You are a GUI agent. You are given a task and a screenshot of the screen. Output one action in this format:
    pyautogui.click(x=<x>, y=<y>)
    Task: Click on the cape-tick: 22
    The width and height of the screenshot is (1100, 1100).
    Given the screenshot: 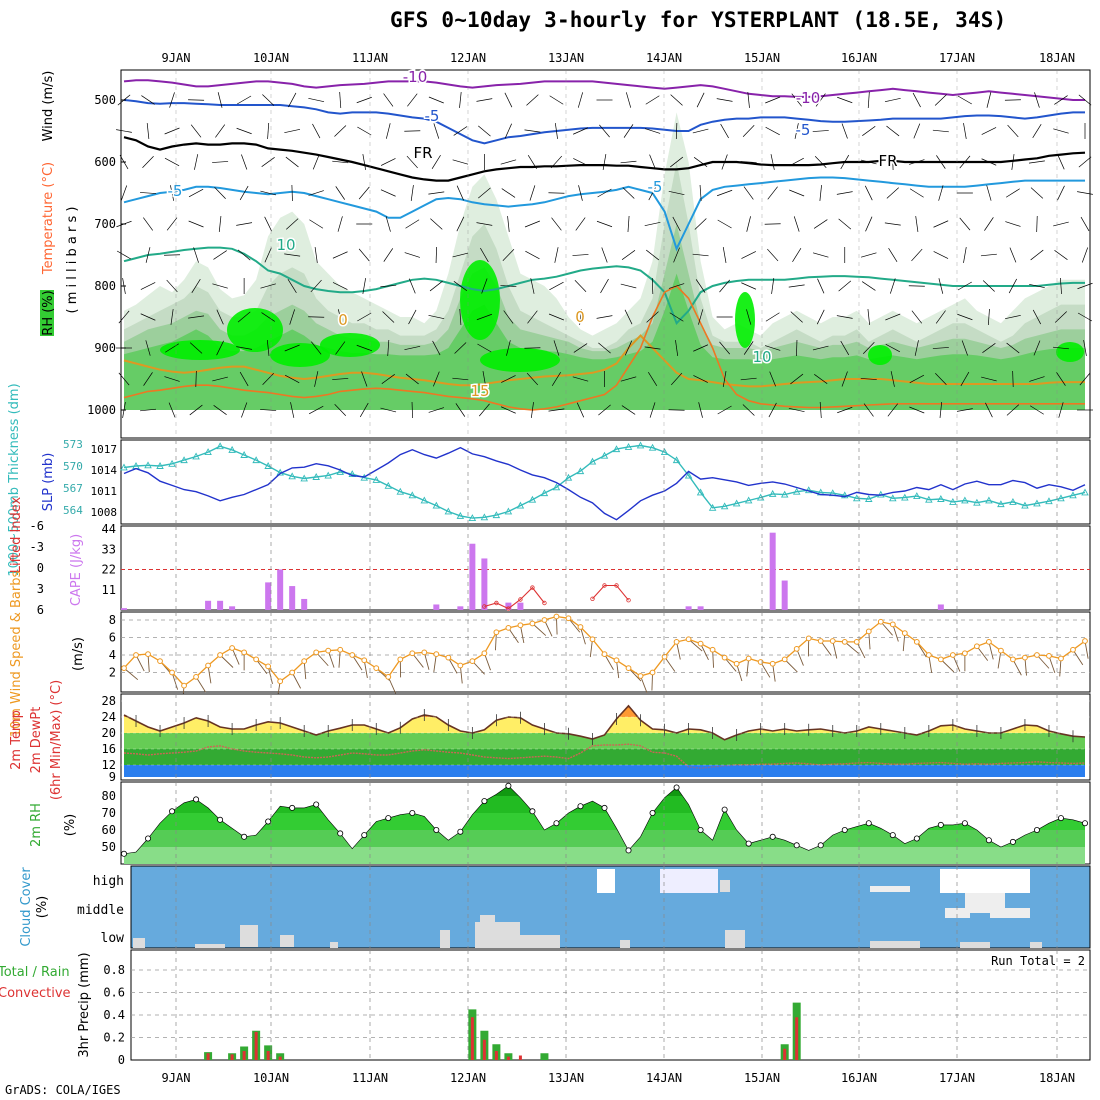 What is the action you would take?
    pyautogui.click(x=109, y=570)
    